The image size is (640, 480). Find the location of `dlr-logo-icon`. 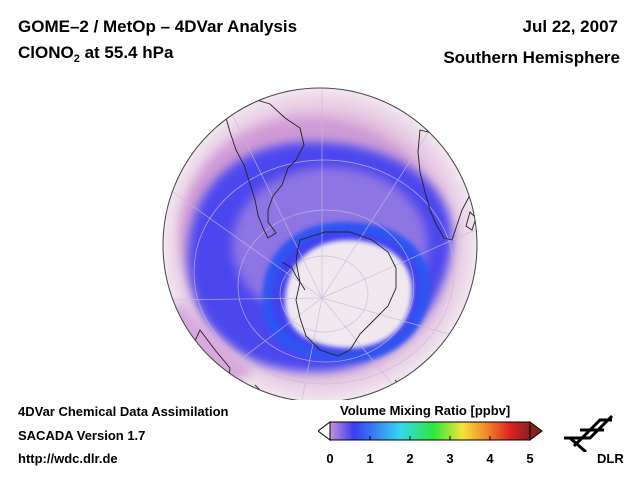

dlr-logo-icon is located at coordinates (589, 433).